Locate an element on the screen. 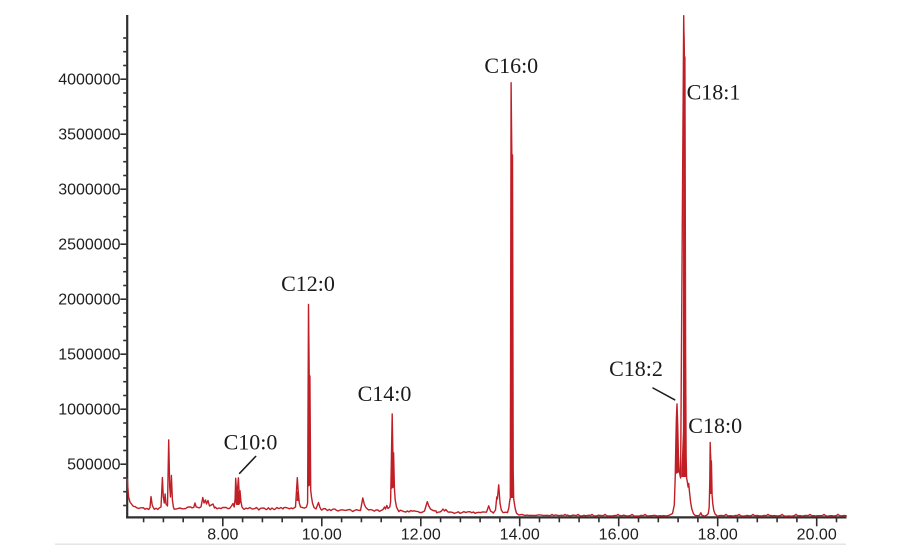 The width and height of the screenshot is (899, 557). svg-text: 14.00 is located at coordinates (520, 535).